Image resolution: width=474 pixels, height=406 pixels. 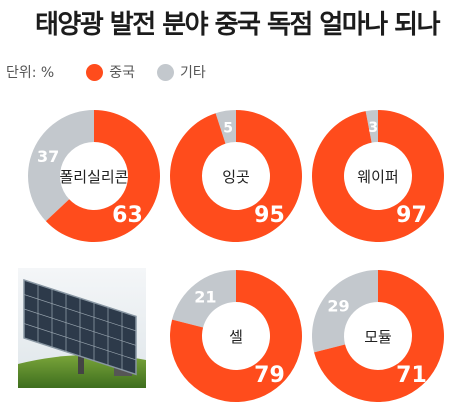 I want to click on donut-chart: 폴리실리콘 63 37, so click(x=94, y=176).